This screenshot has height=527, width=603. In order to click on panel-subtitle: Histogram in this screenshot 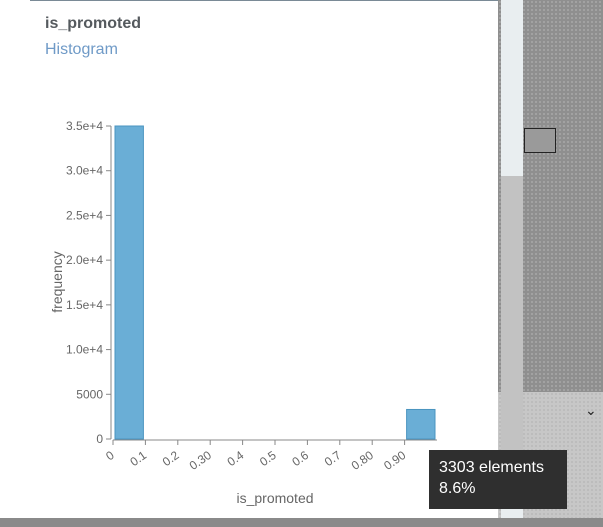, I will do `click(81, 49)`.